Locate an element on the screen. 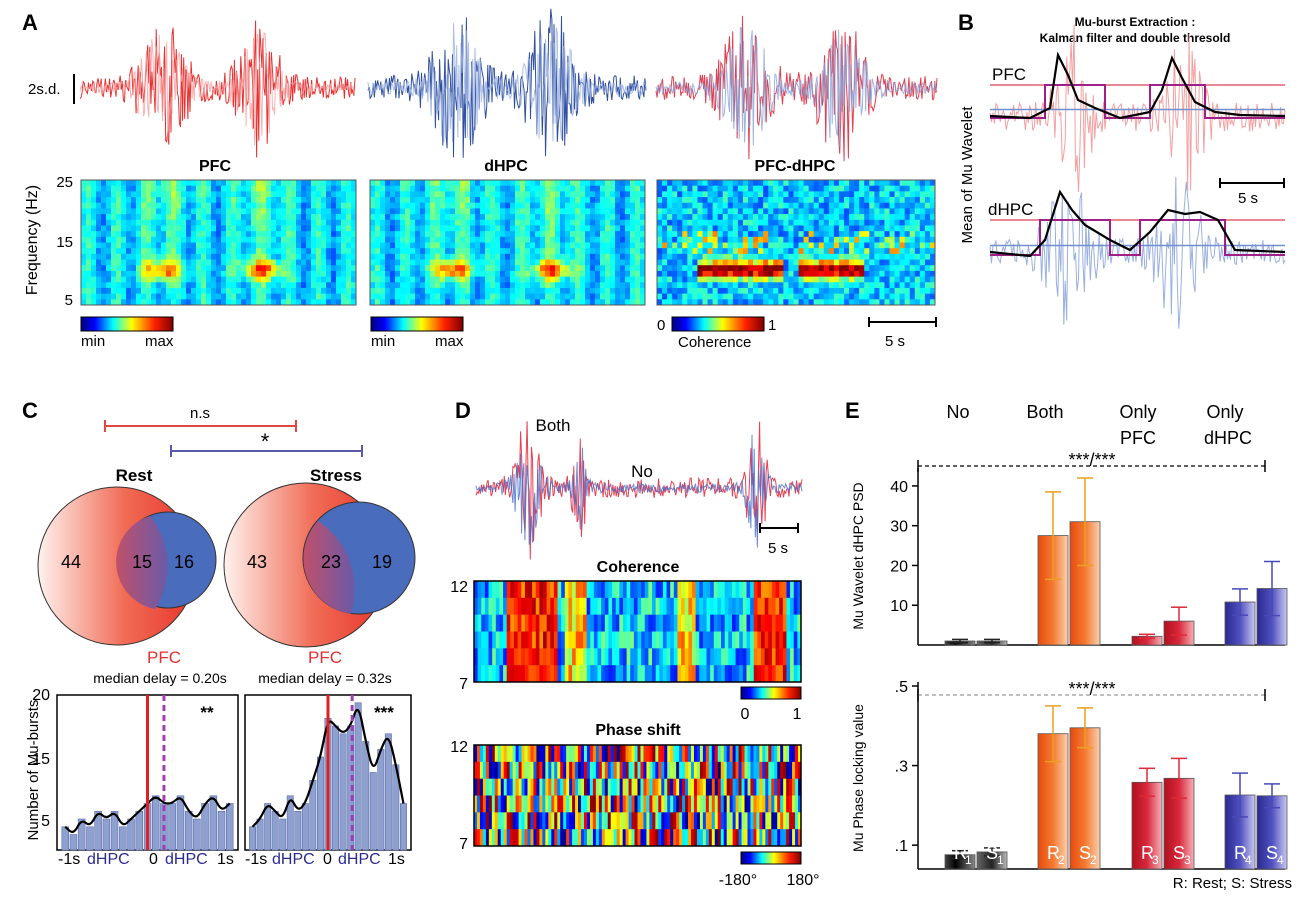 The image size is (1300, 905). venn-stress-title: Stress is located at coordinates (336, 475).